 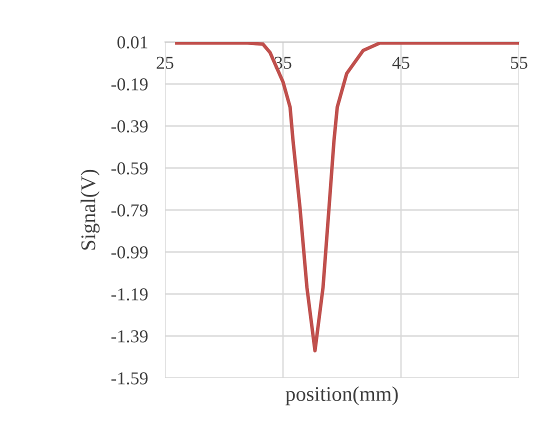 What do you see at coordinates (129, 294) in the screenshot?
I see `y-tick-label: -1.19` at bounding box center [129, 294].